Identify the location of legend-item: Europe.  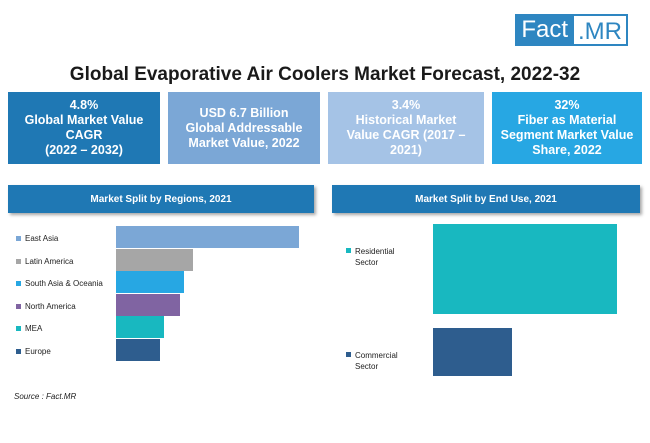
(33, 351).